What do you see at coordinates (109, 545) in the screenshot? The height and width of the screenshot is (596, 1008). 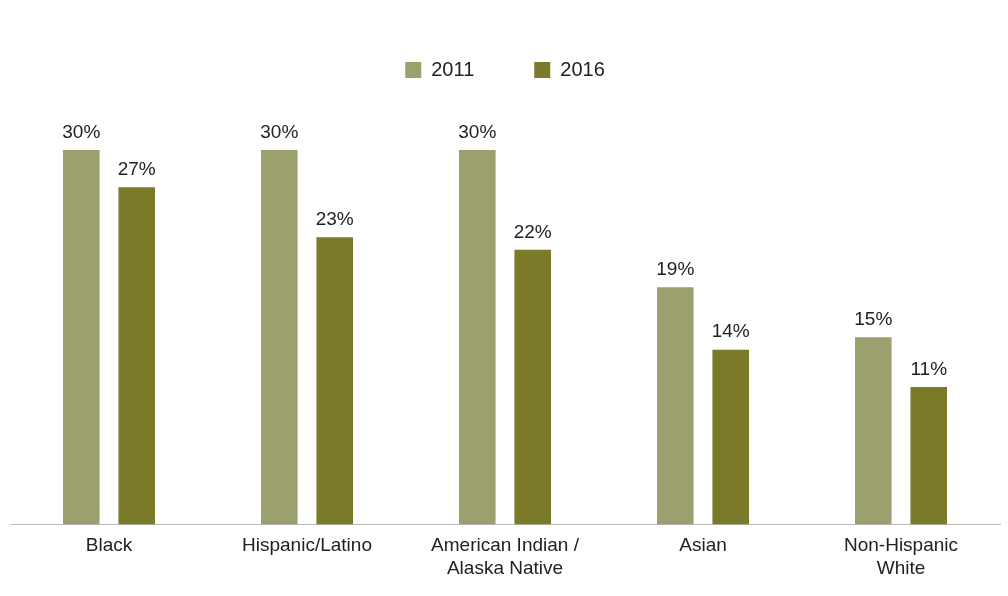 I see `x-tick-label: Black` at bounding box center [109, 545].